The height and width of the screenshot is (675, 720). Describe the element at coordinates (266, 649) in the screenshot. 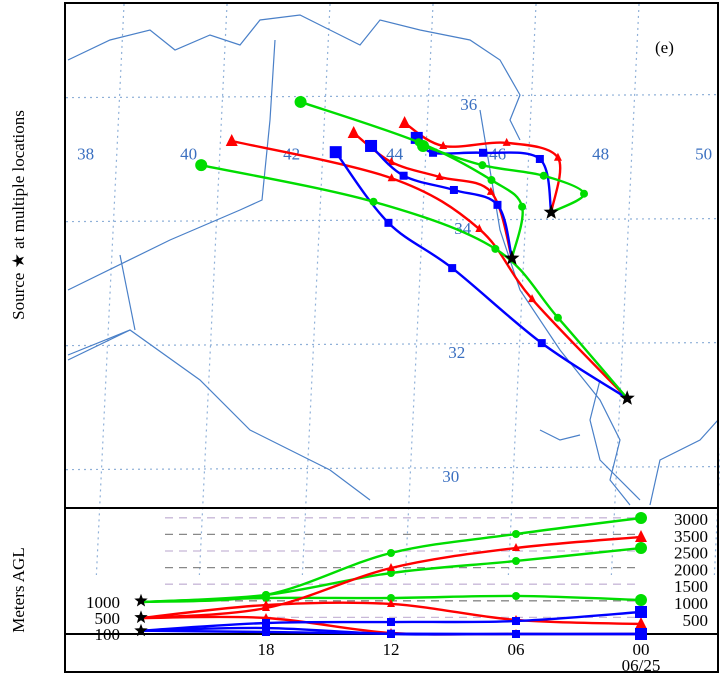

I see `time-tick-label: 18` at that location.